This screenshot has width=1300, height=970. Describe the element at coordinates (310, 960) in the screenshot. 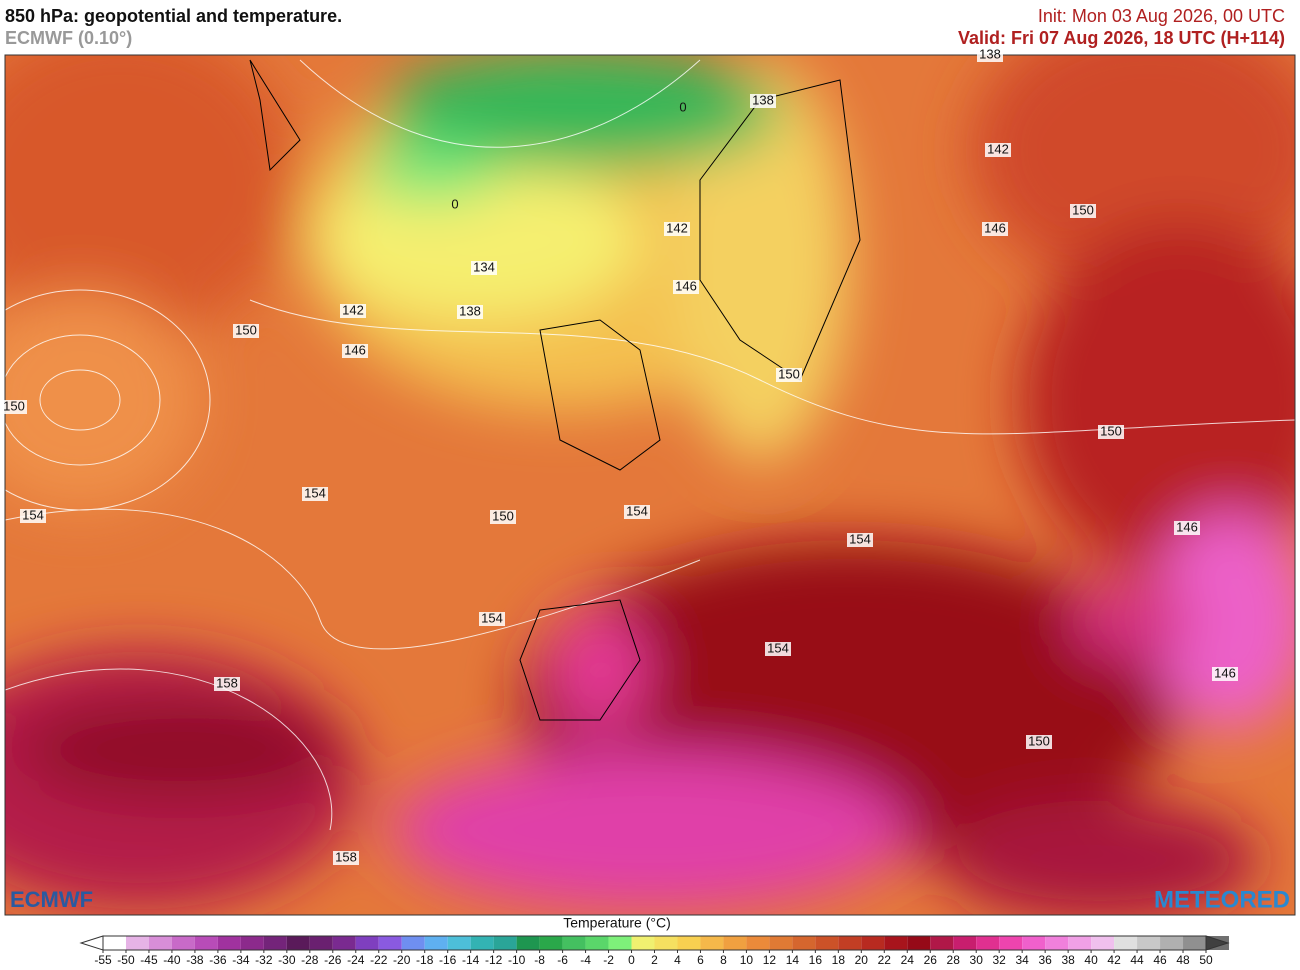

I see `colorbar-tick-label: -28` at that location.